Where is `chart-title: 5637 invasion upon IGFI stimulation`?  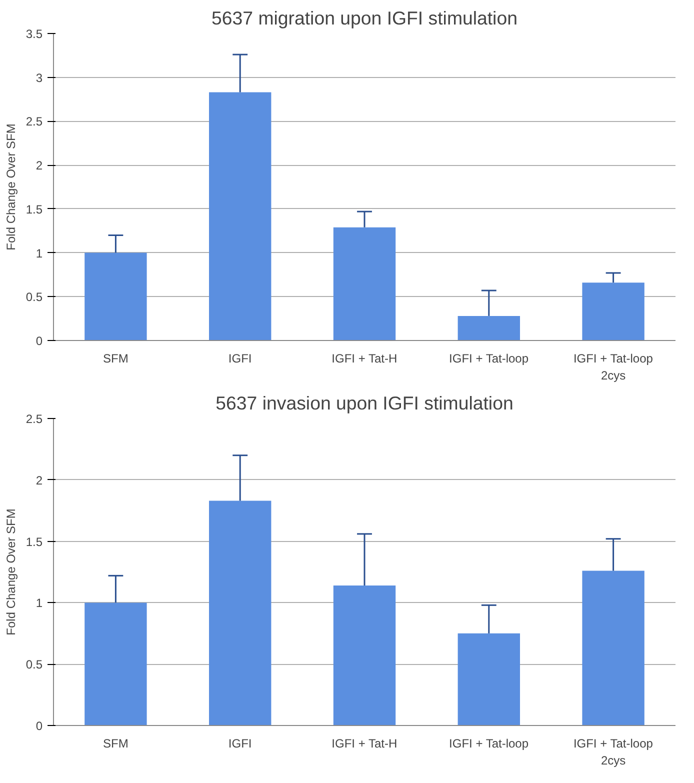 chart-title: 5637 invasion upon IGFI stimulation is located at coordinates (365, 403).